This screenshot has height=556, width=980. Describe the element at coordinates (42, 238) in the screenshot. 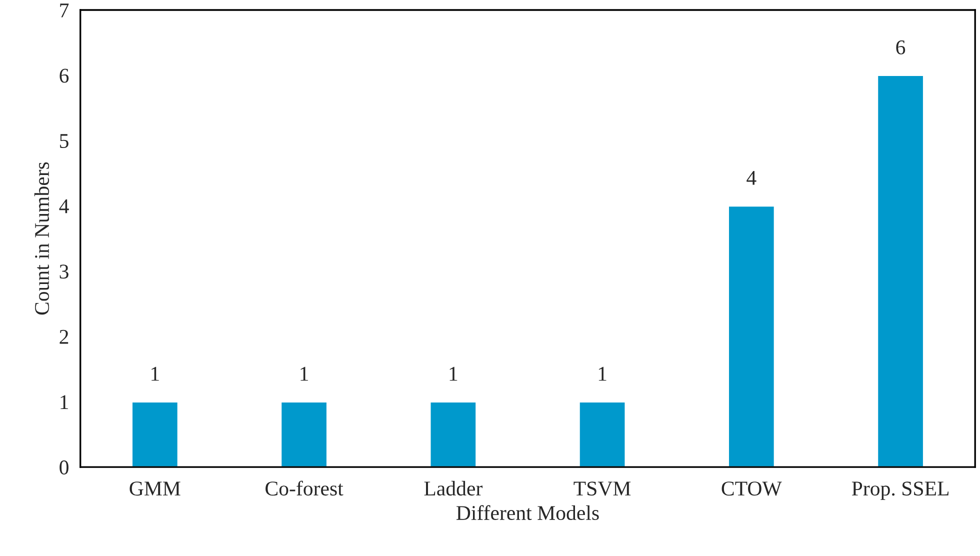

I see `y-axis-title: Count in Numbers` at that location.